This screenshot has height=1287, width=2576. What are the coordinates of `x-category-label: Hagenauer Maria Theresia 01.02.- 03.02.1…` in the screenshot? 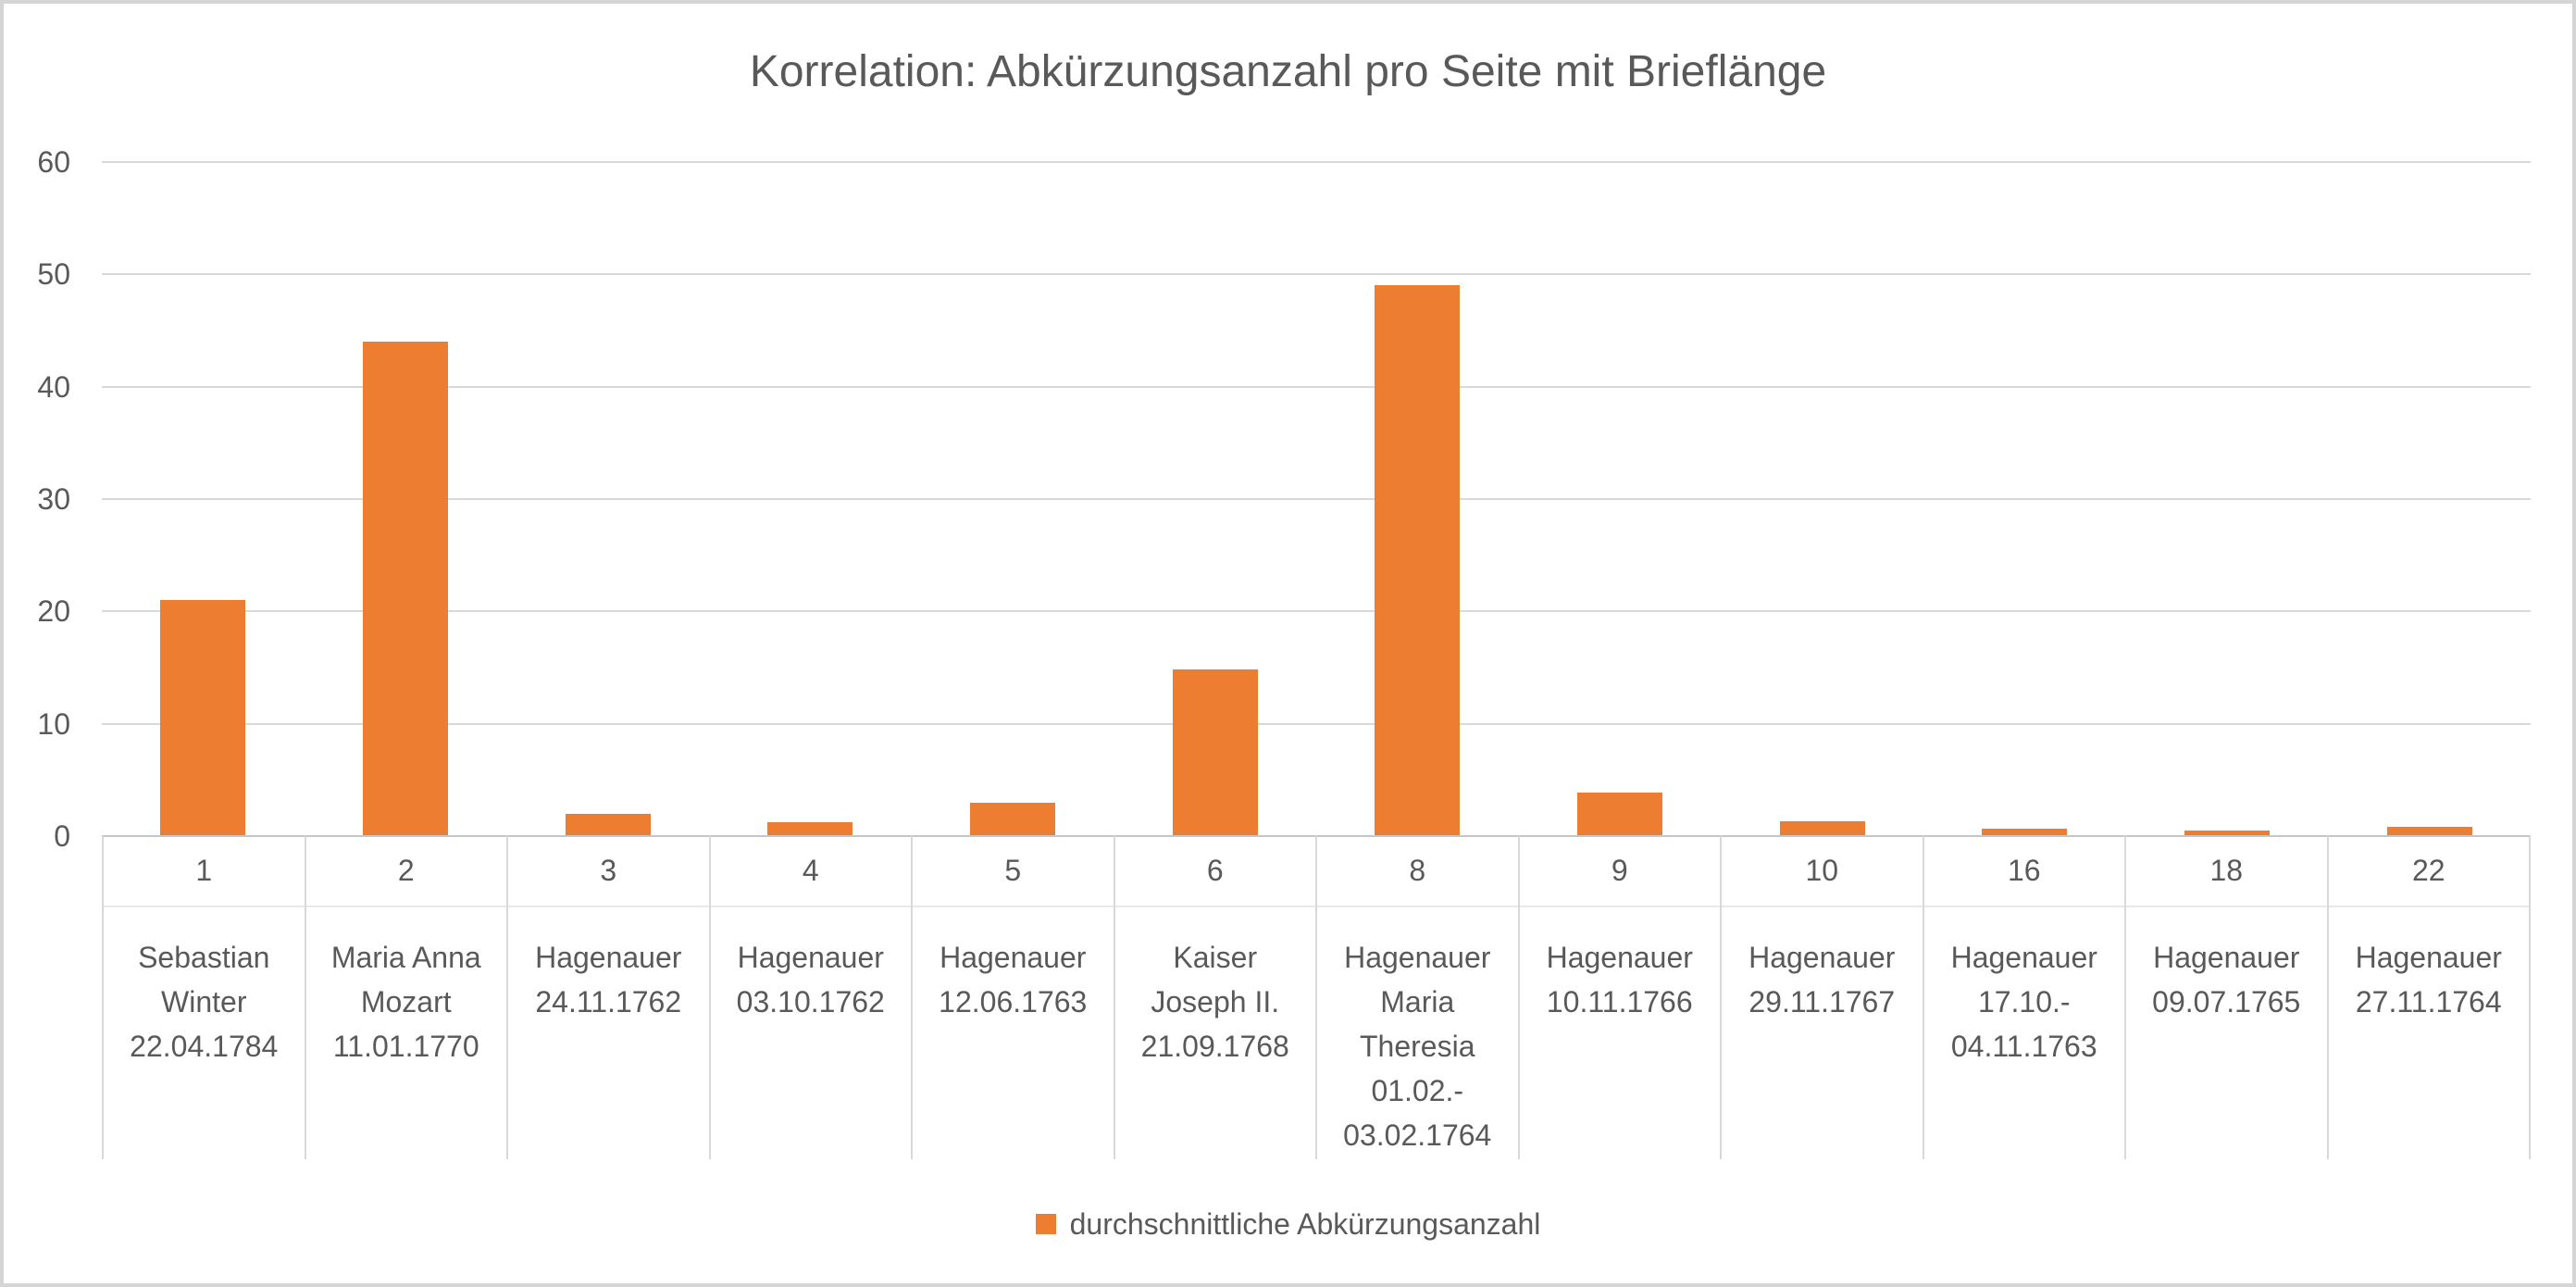 It's located at (1417, 1046).